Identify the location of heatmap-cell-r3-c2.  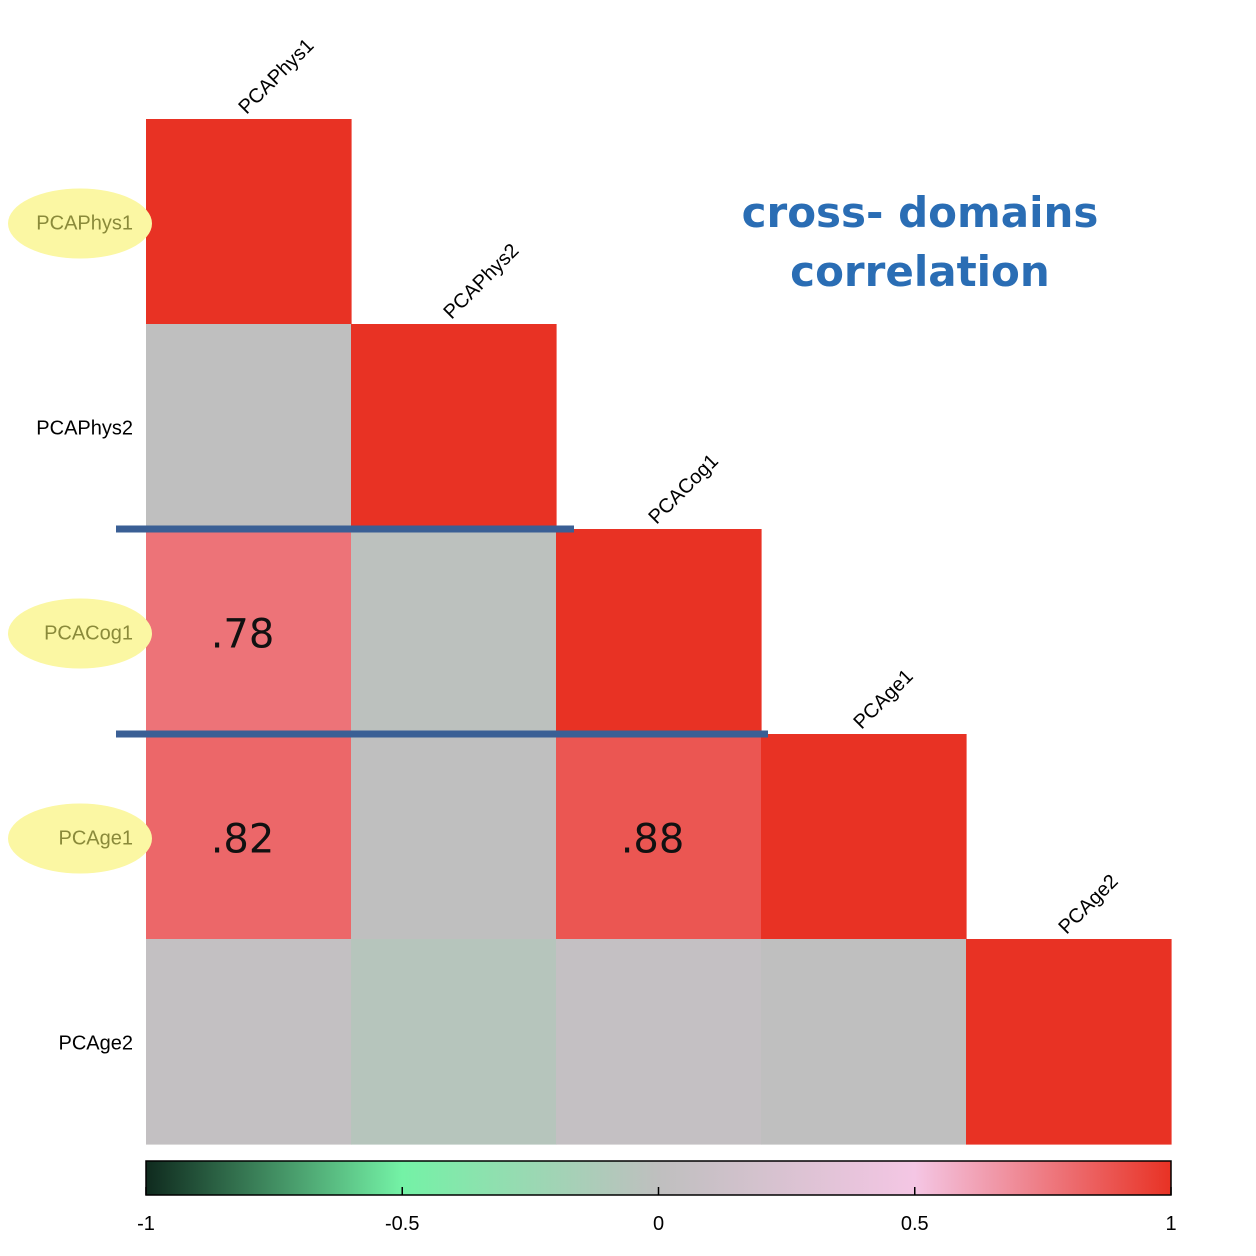
(659, 837).